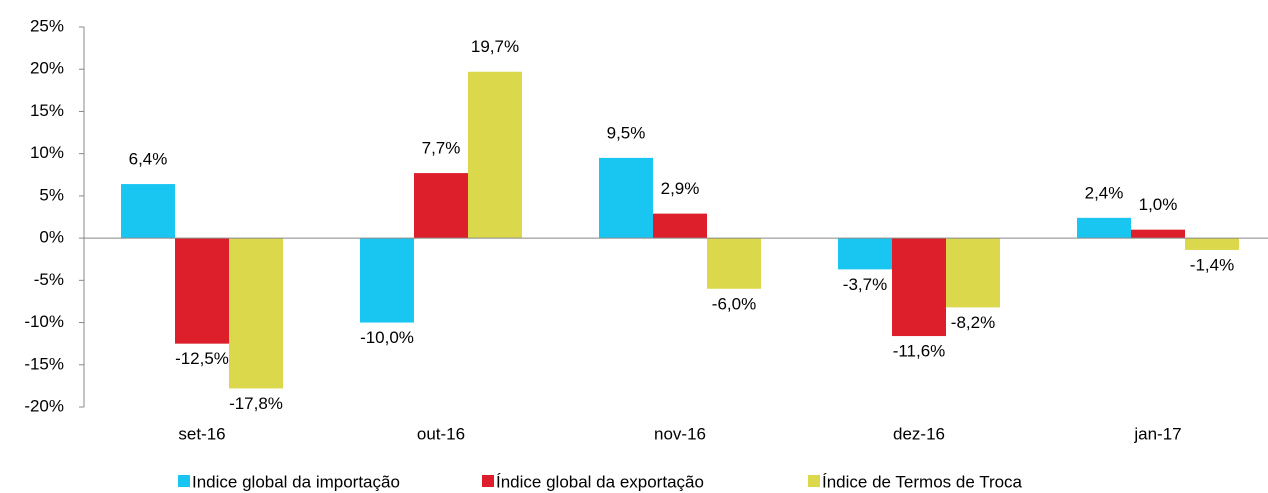  What do you see at coordinates (387, 337) in the screenshot?
I see `value-label: -10,0%` at bounding box center [387, 337].